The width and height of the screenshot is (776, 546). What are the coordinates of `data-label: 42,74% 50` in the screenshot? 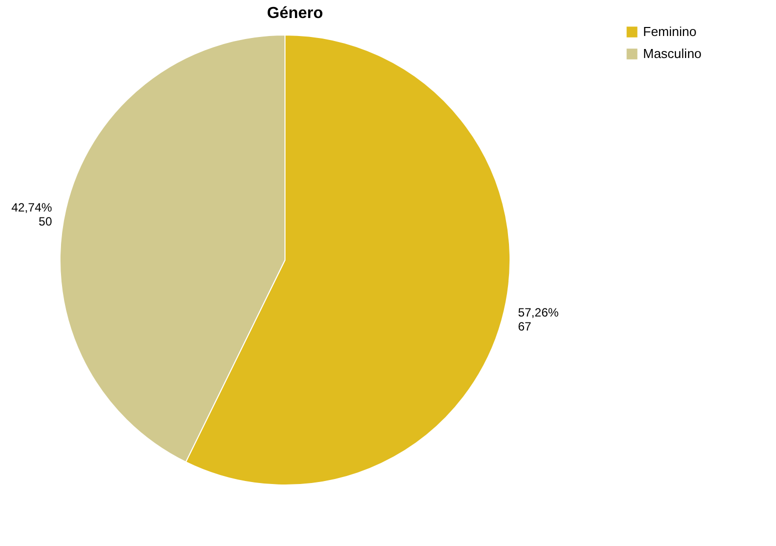 It's located at (31, 214).